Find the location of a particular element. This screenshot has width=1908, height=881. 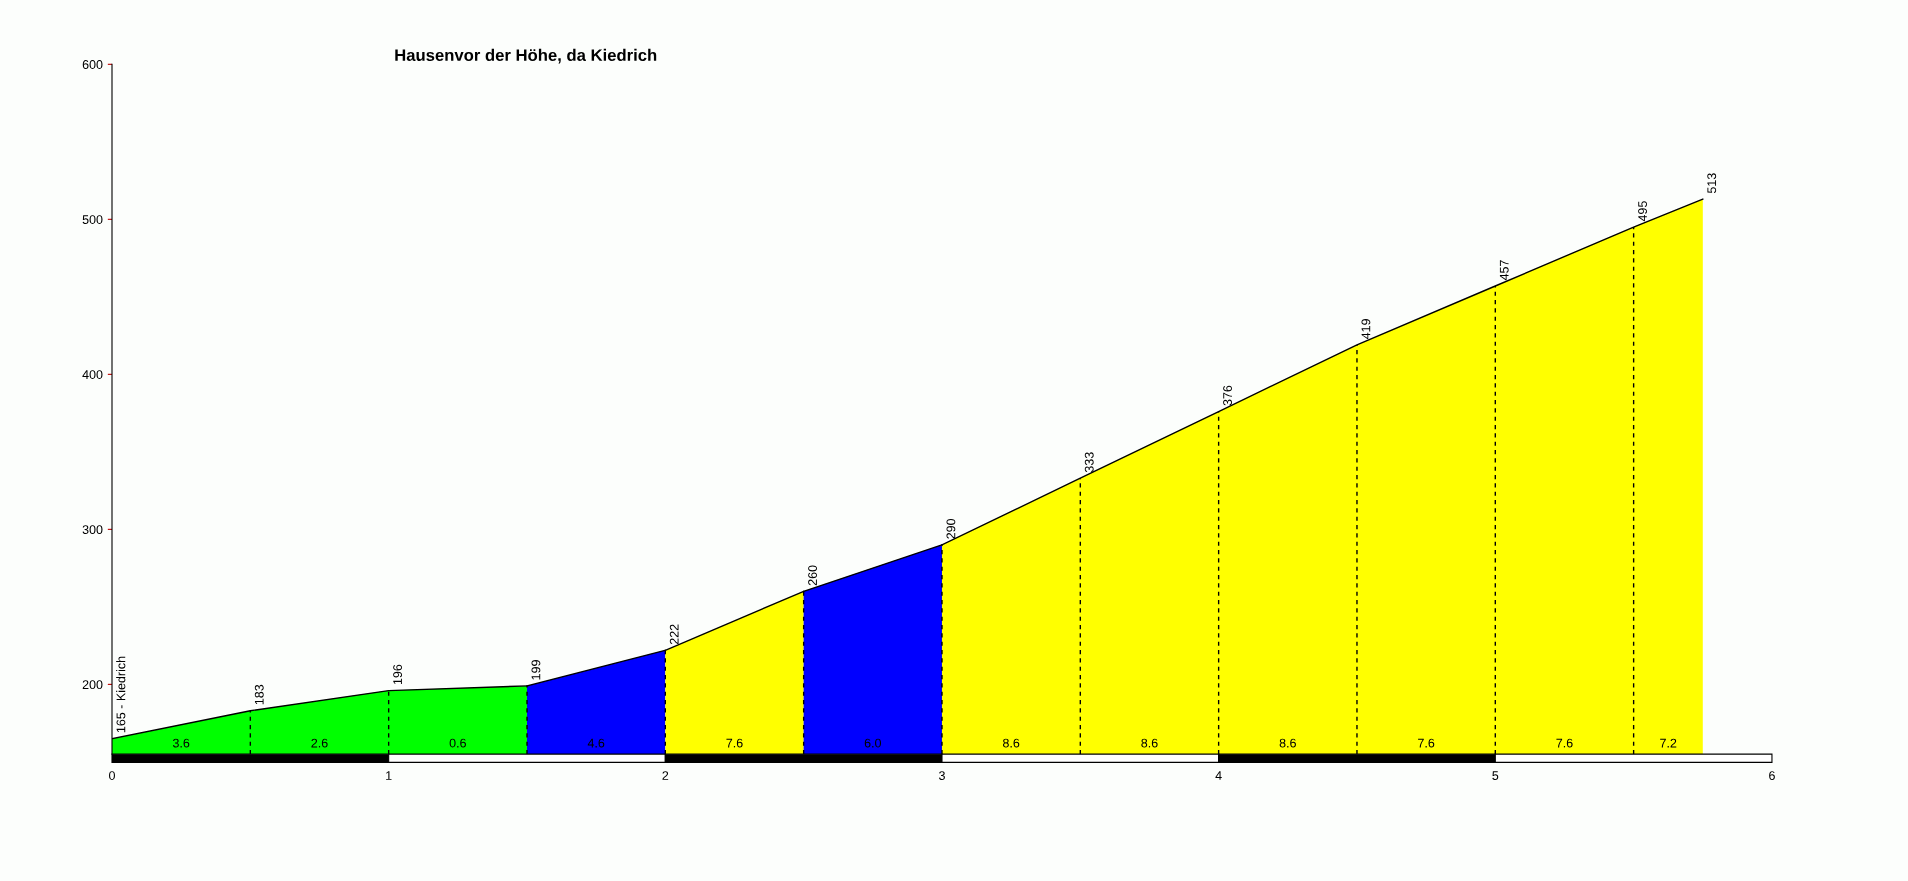

y-tick-label: 500 is located at coordinates (92, 219).